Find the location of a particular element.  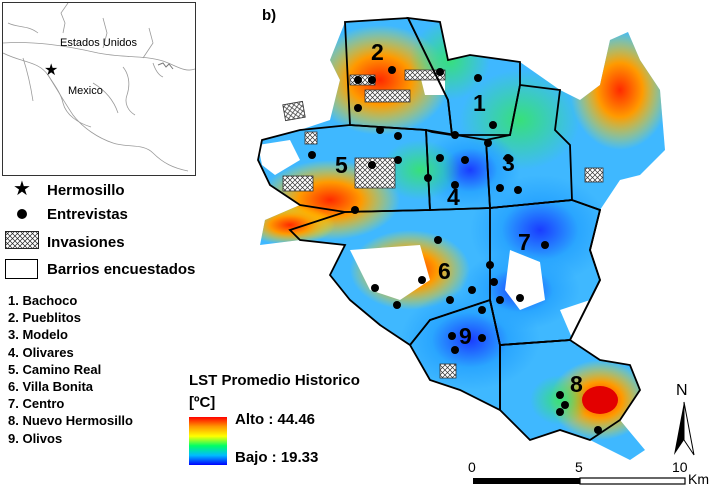

scale-tick-10: 10 is located at coordinates (680, 467).